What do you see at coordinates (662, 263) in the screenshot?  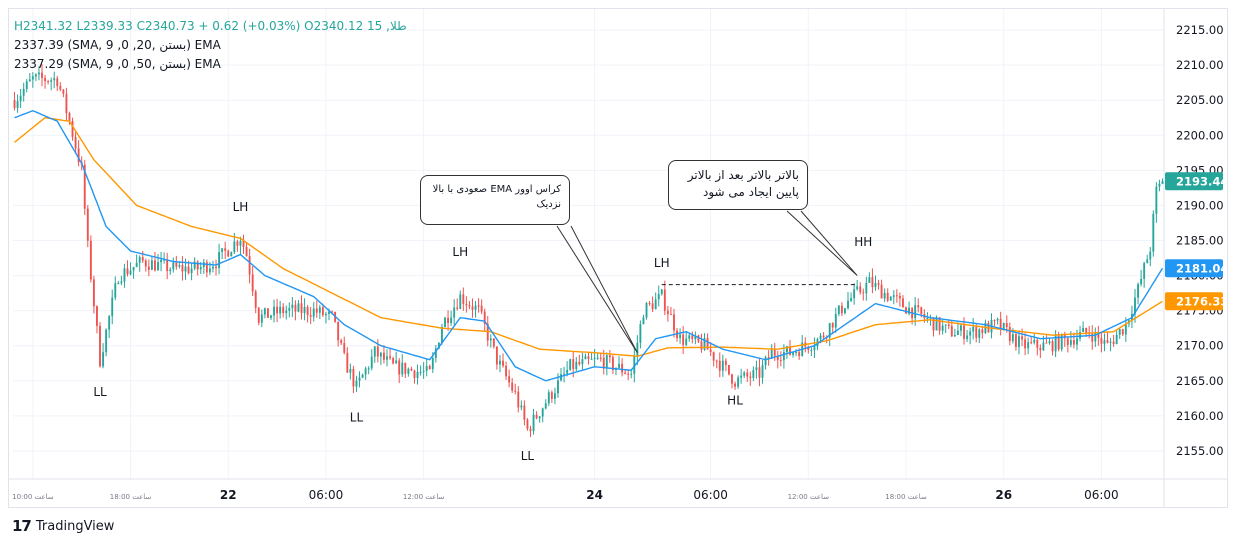 I see `pivot-label: LH` at bounding box center [662, 263].